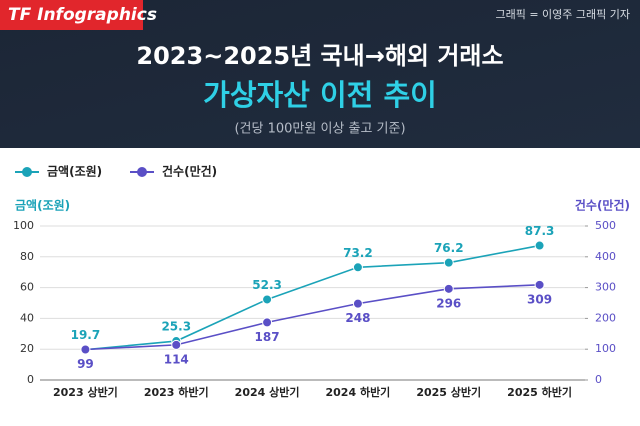 This screenshot has height=426, width=640. What do you see at coordinates (605, 287) in the screenshot?
I see `y2-tick-label: 300` at bounding box center [605, 287].